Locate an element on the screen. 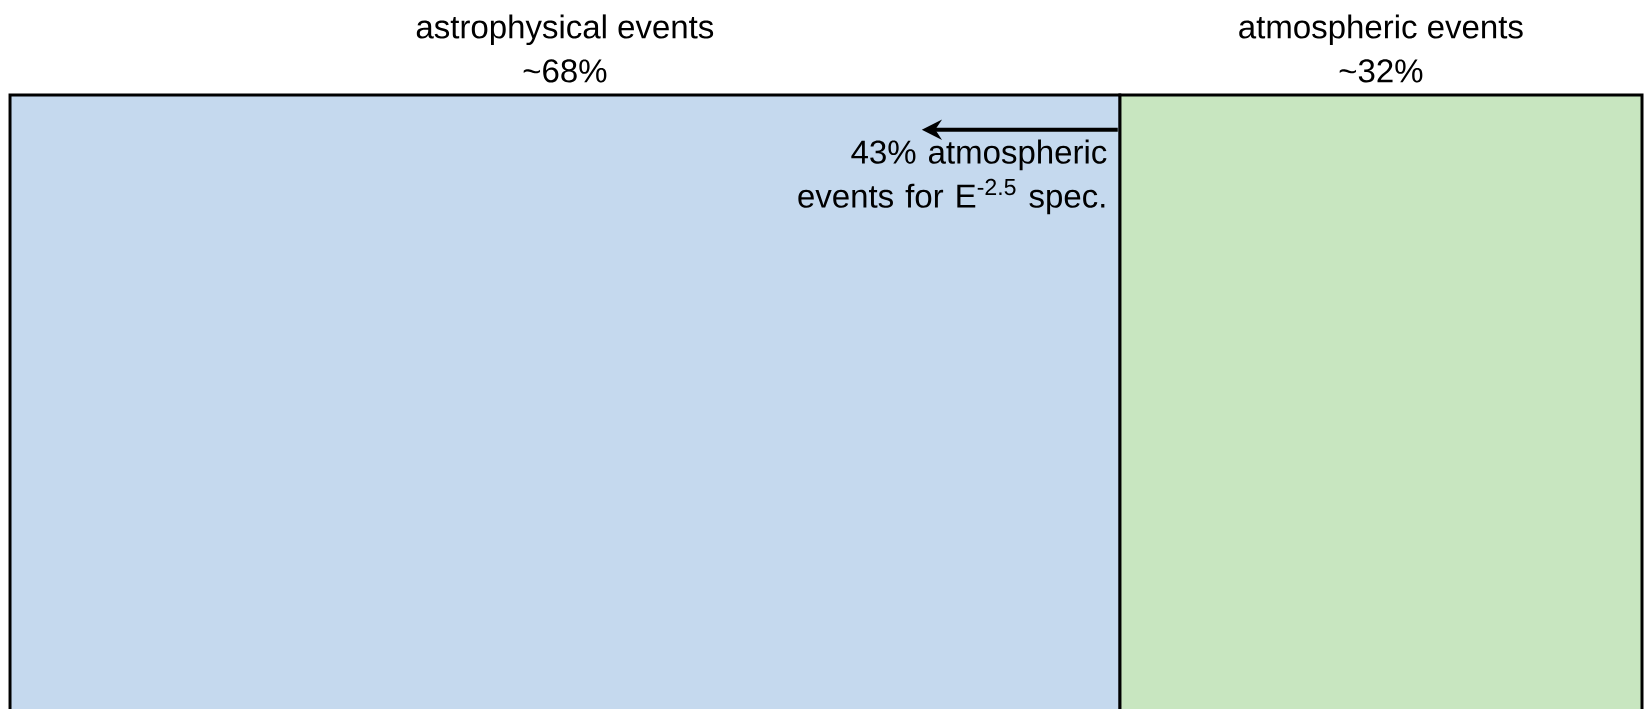  annotation: 43% atmospheric events for E$^{-2.5}$ spec. is located at coordinates (952, 177).